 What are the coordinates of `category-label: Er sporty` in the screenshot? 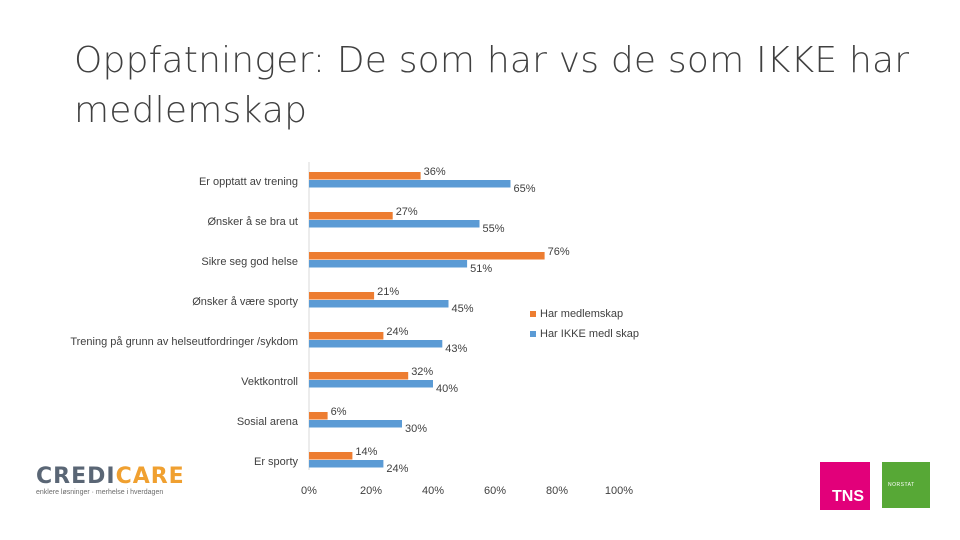 It's located at (276, 462).